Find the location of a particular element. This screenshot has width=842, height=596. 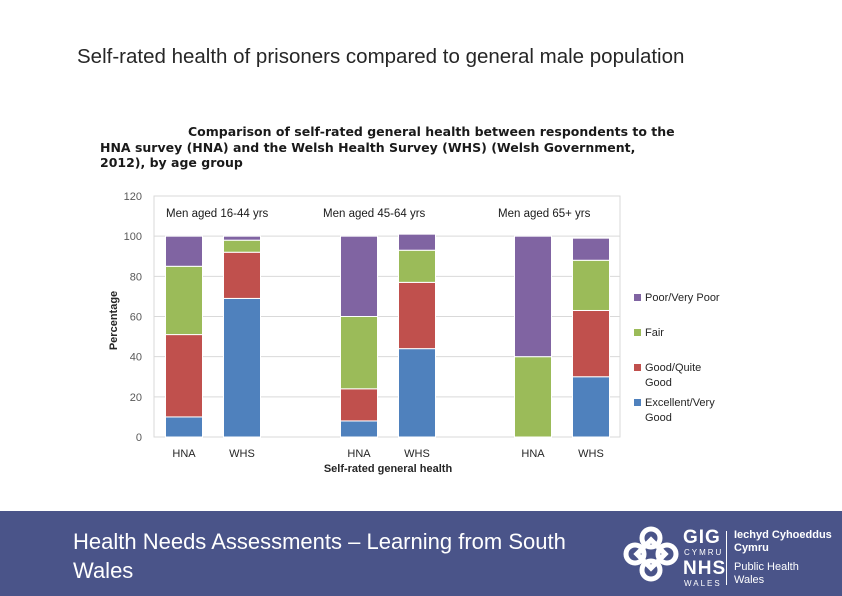

legend-swatch-good is located at coordinates (637, 367).